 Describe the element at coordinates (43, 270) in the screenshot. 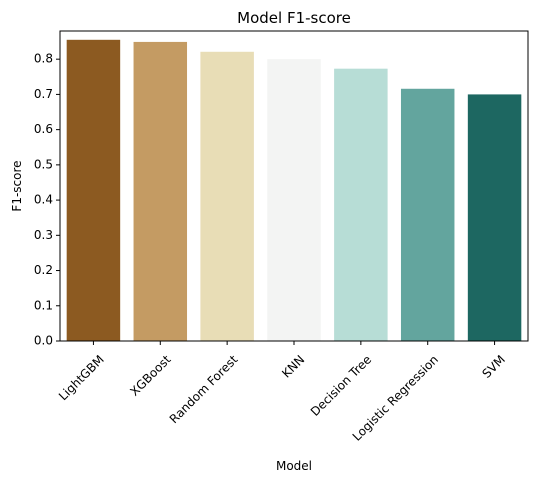

I see `y-tick-label: 0.2` at that location.